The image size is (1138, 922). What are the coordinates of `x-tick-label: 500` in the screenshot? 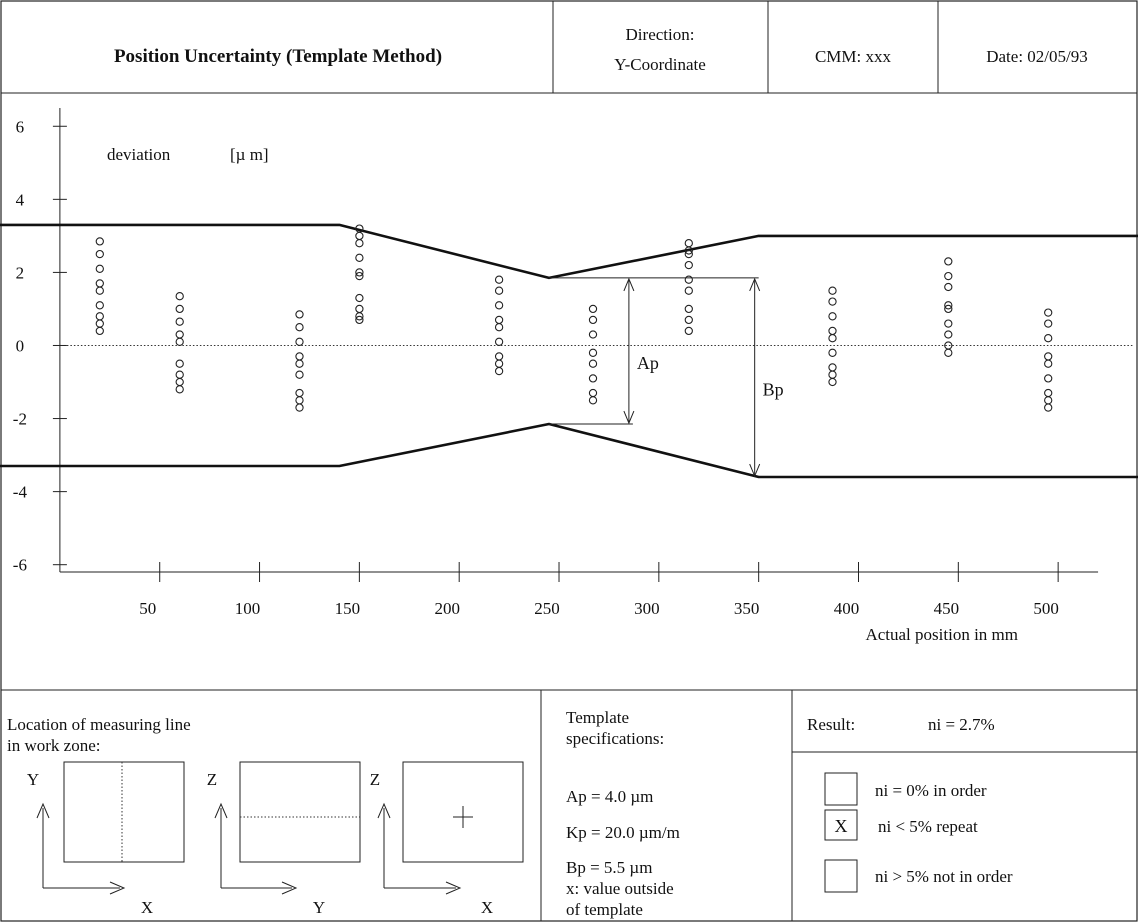 It's located at (1046, 608).